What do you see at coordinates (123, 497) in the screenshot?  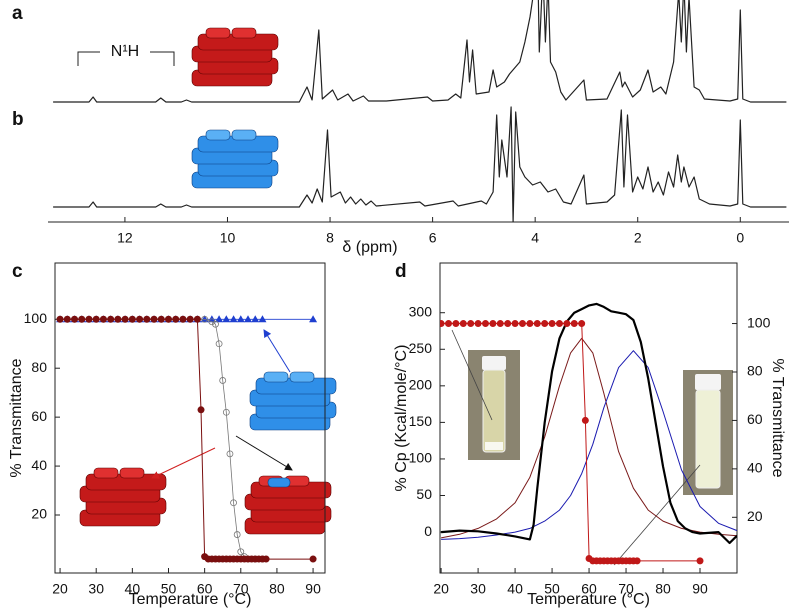 I see `red-stack` at bounding box center [123, 497].